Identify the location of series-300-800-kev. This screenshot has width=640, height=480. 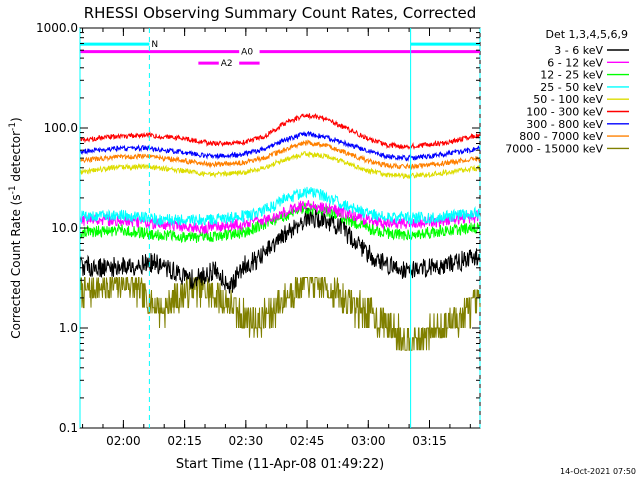
(280, 146).